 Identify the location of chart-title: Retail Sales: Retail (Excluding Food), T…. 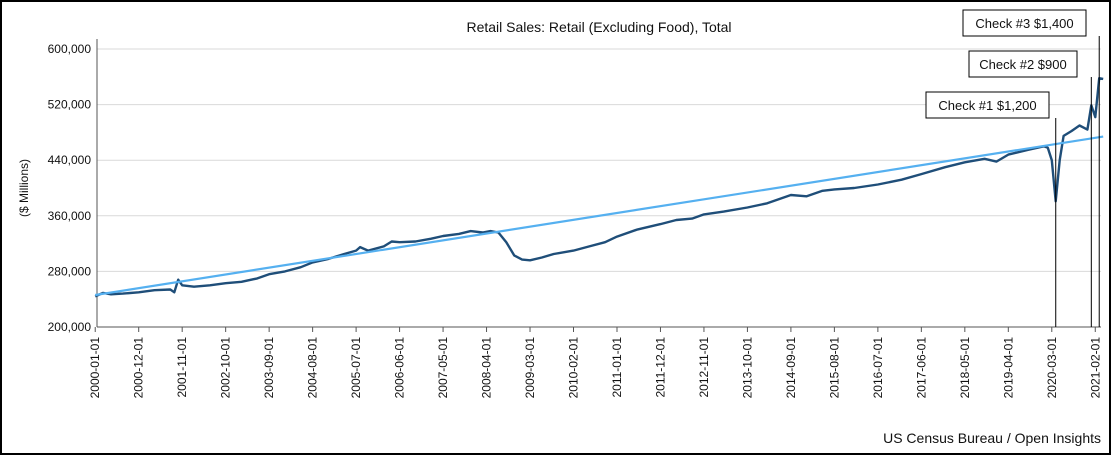
(598, 27).